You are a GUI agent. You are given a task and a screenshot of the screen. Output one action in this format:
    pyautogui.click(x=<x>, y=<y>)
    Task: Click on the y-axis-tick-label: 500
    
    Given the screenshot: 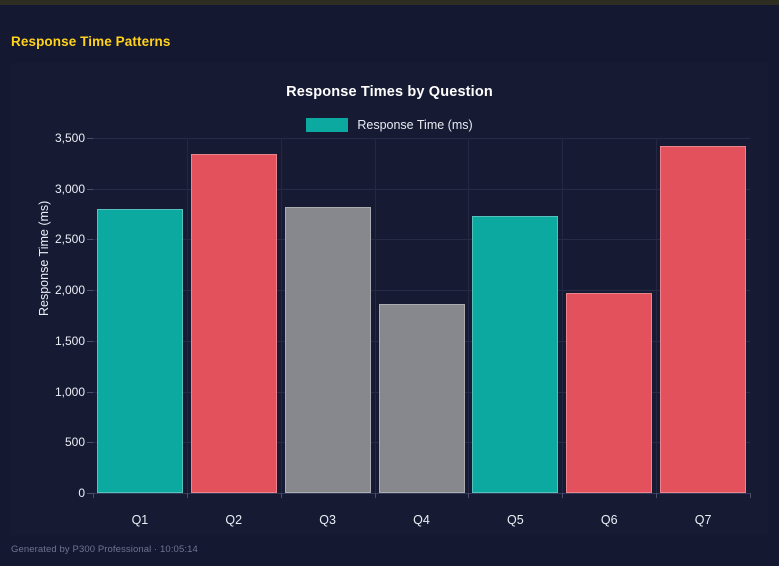 What is the action you would take?
    pyautogui.click(x=74, y=442)
    